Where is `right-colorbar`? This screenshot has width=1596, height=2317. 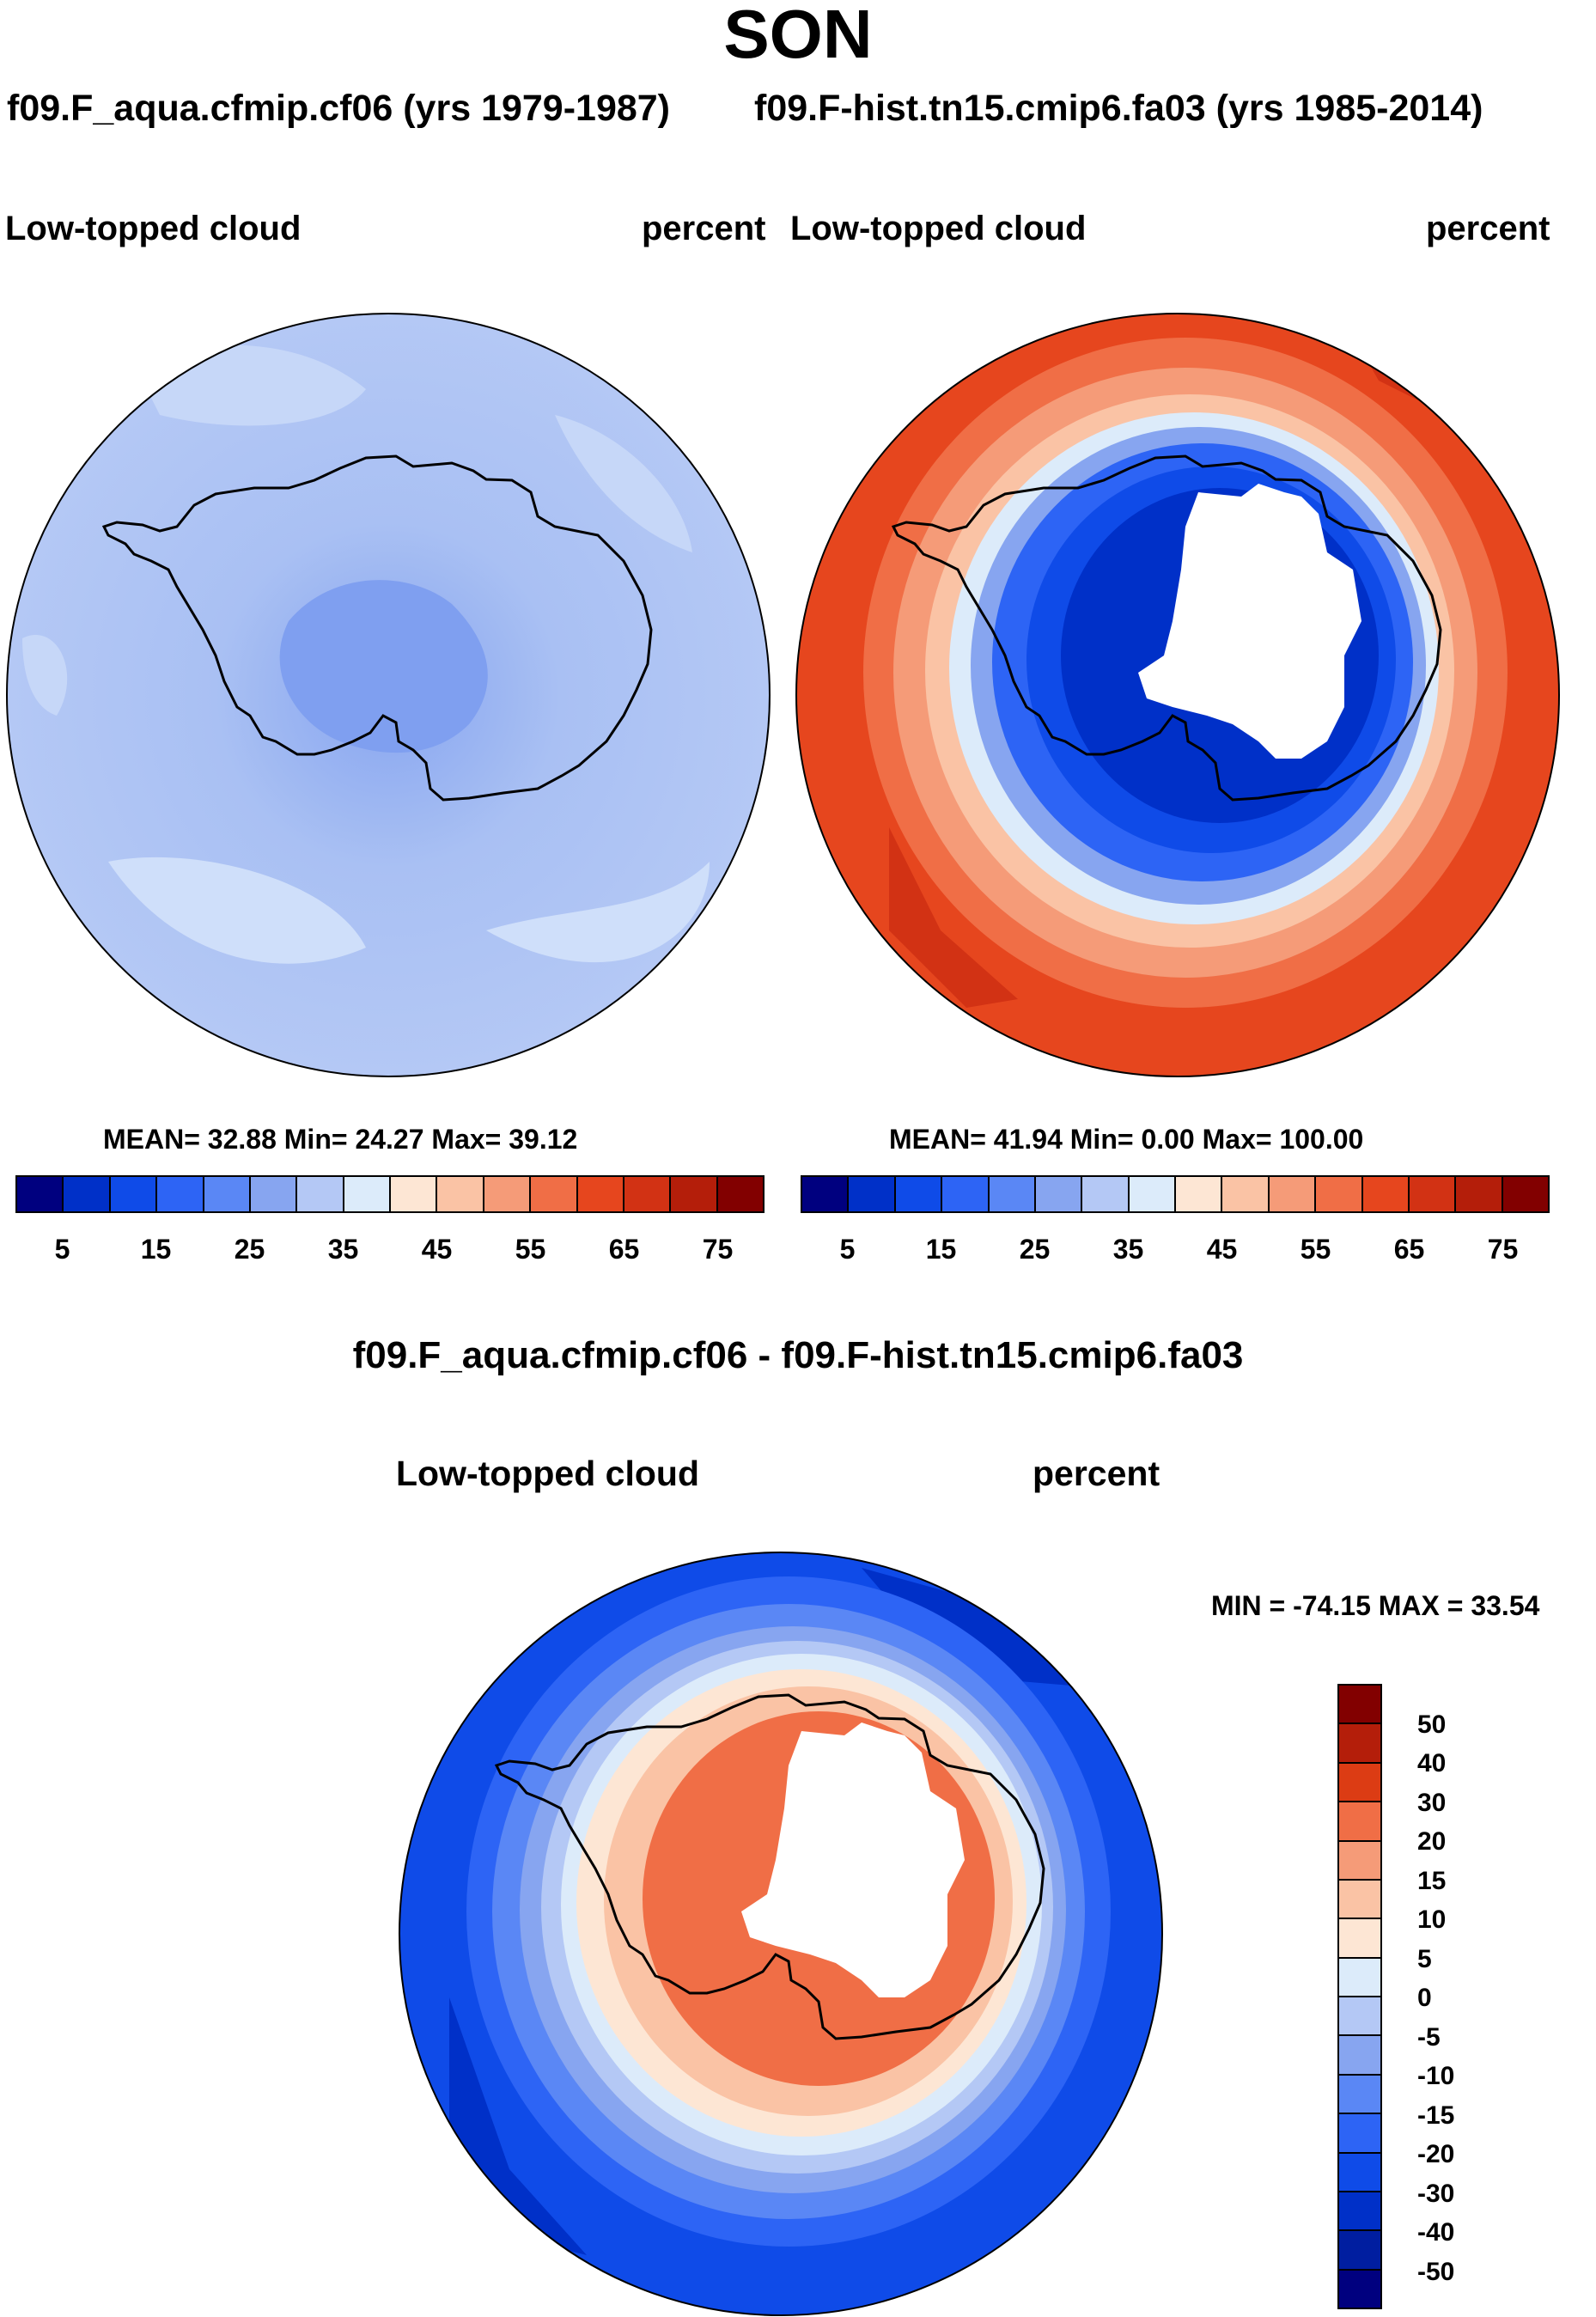 right-colorbar is located at coordinates (1175, 1194).